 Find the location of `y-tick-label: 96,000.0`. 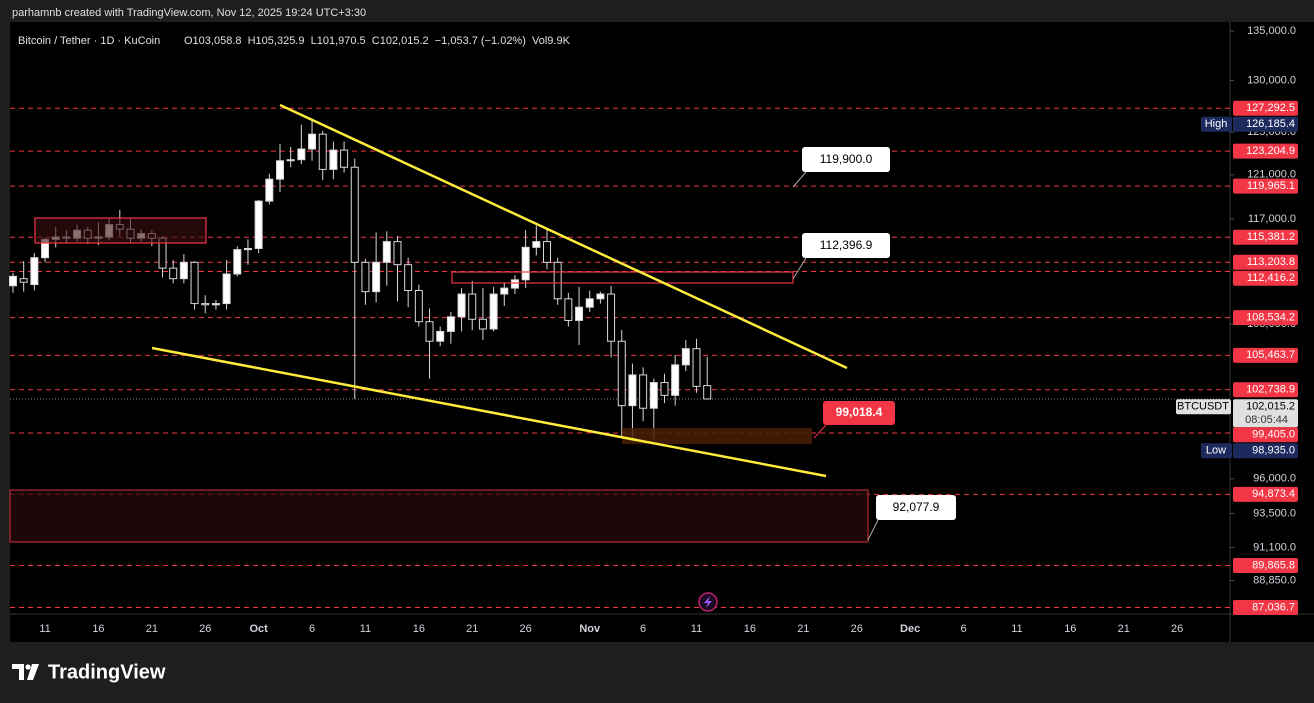

y-tick-label: 96,000.0 is located at coordinates (1274, 479).